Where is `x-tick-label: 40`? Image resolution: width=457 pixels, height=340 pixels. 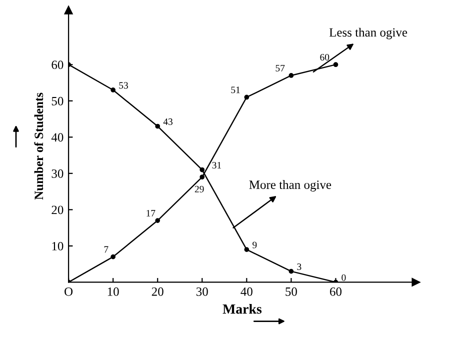 x-tick-label: 40 is located at coordinates (246, 291).